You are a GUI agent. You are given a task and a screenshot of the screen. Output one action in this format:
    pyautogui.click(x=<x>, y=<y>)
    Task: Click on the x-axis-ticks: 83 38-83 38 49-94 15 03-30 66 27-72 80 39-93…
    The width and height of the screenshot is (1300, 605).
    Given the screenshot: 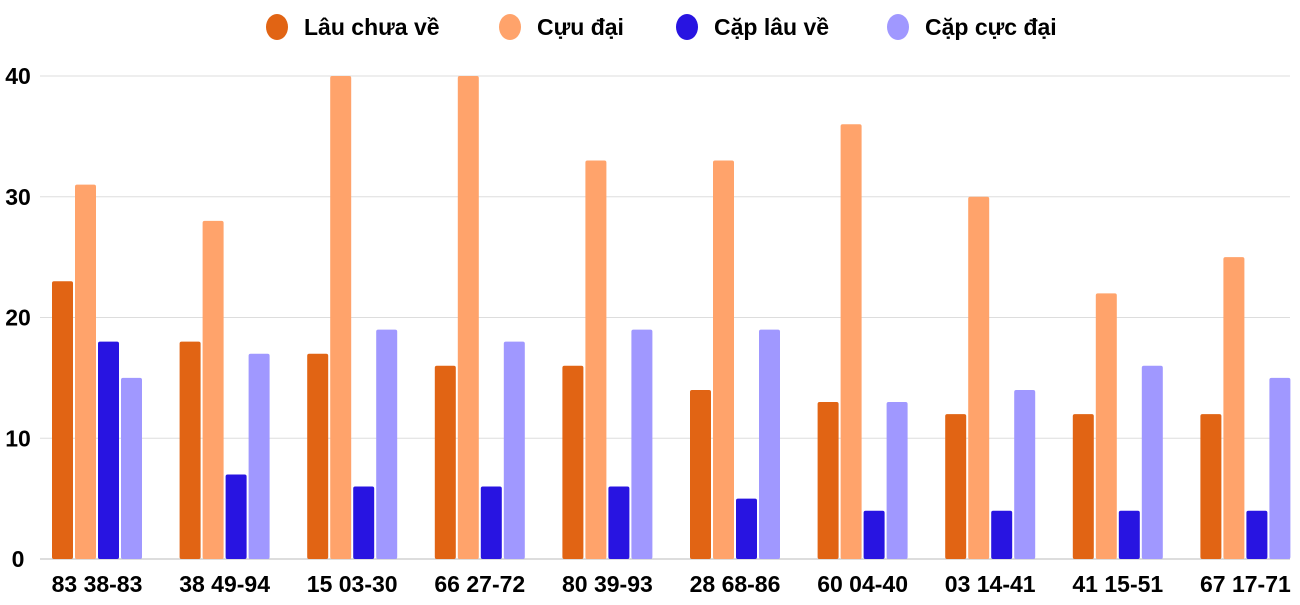 What is the action you would take?
    pyautogui.click(x=671, y=584)
    